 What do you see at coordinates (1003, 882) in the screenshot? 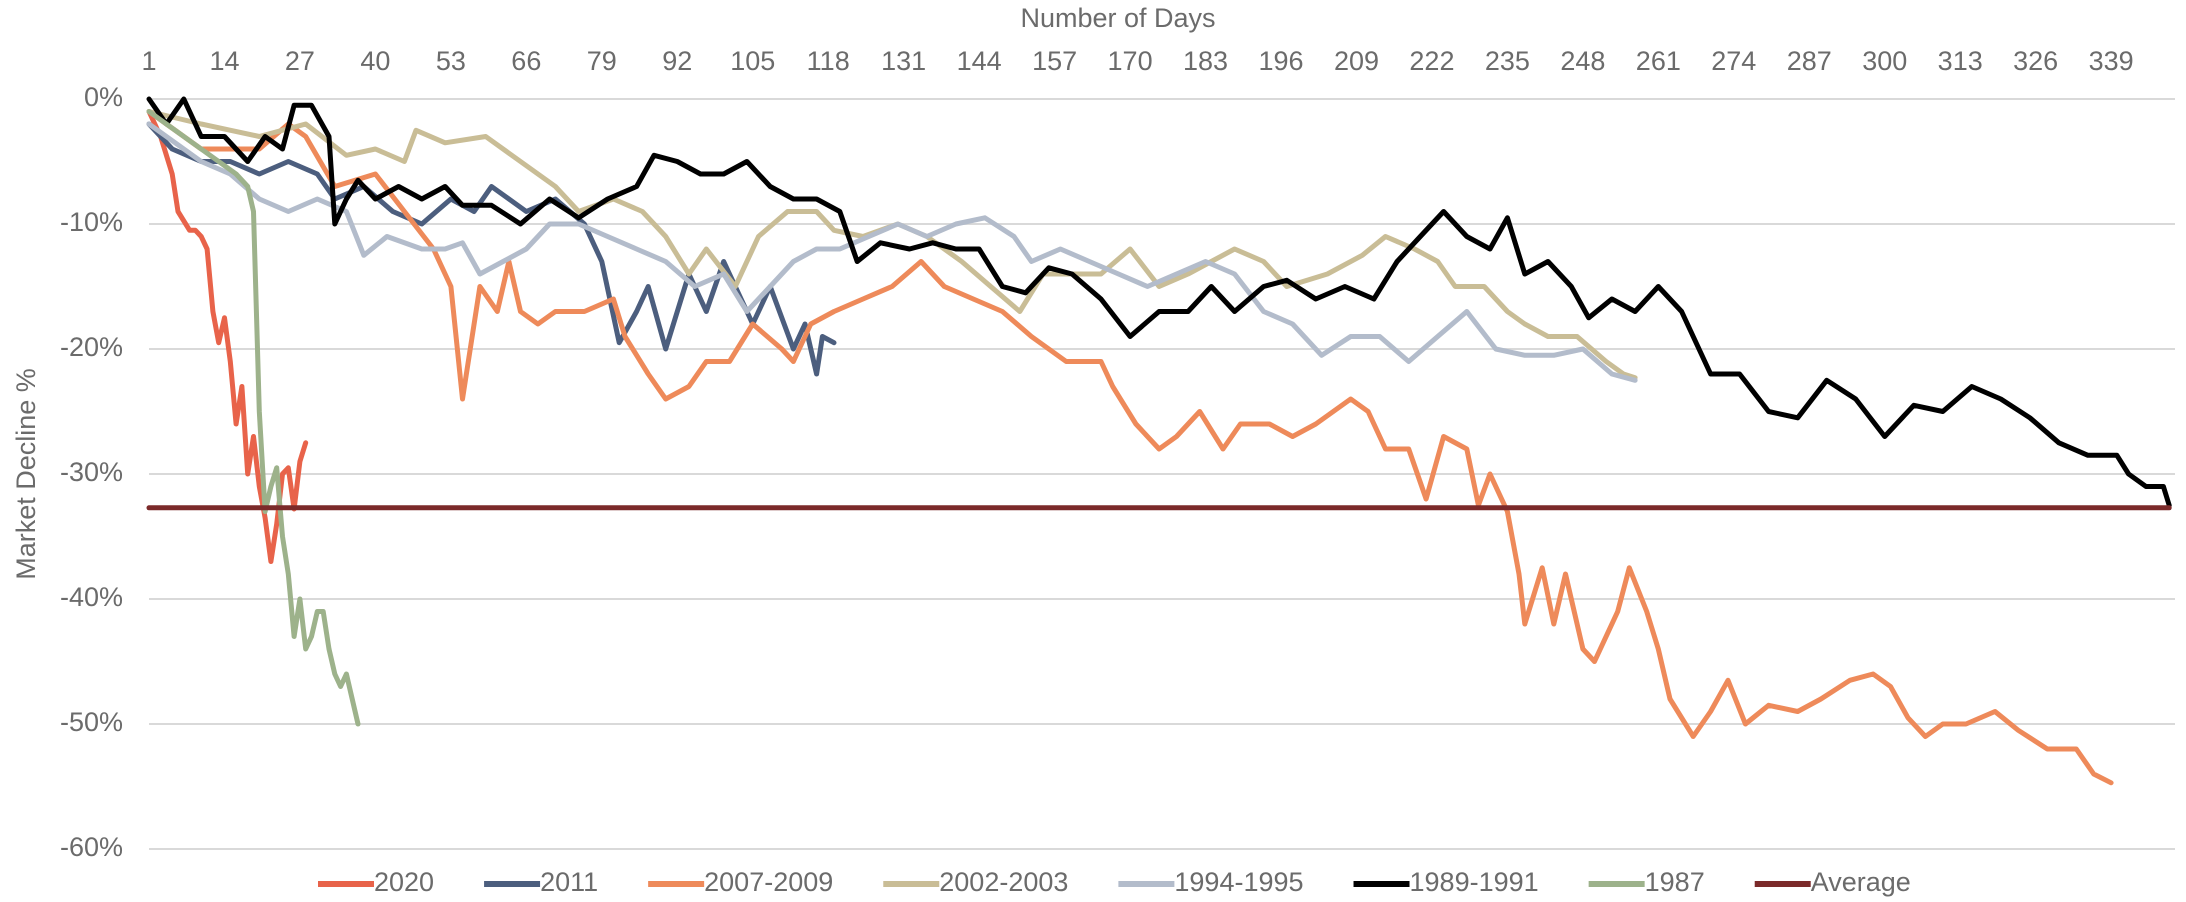
I see `legend-label: 2002-2003` at bounding box center [1003, 882].